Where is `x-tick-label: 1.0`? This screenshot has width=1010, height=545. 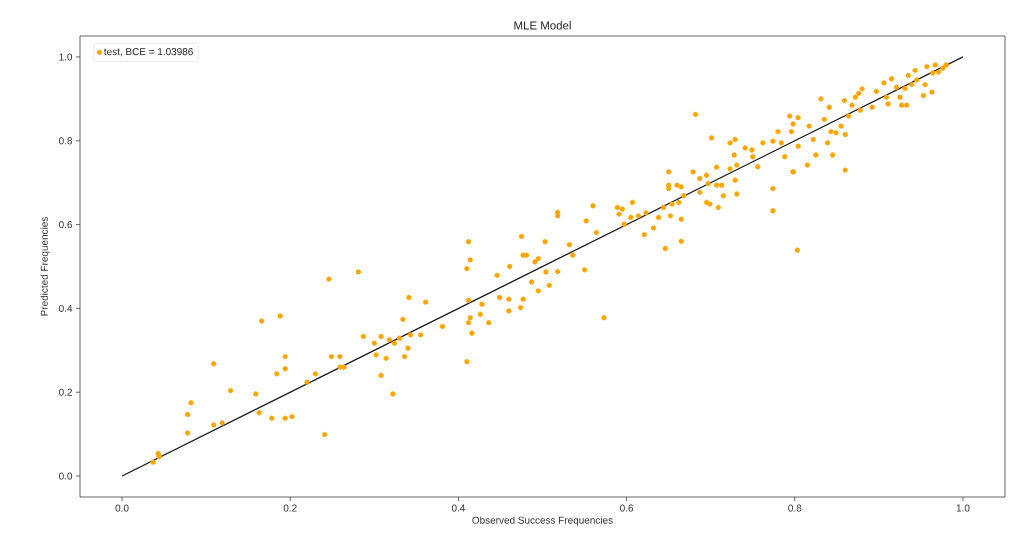 x-tick-label: 1.0 is located at coordinates (963, 508).